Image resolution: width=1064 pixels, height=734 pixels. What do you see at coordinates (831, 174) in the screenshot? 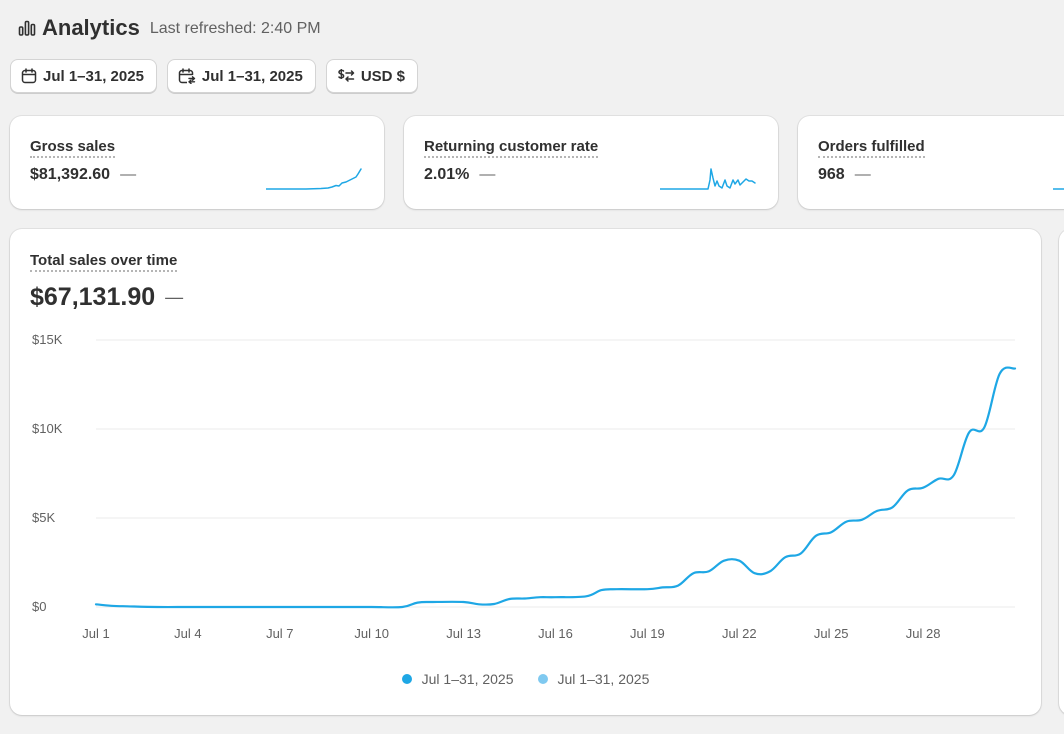
I see `metric-value: 968` at bounding box center [831, 174].